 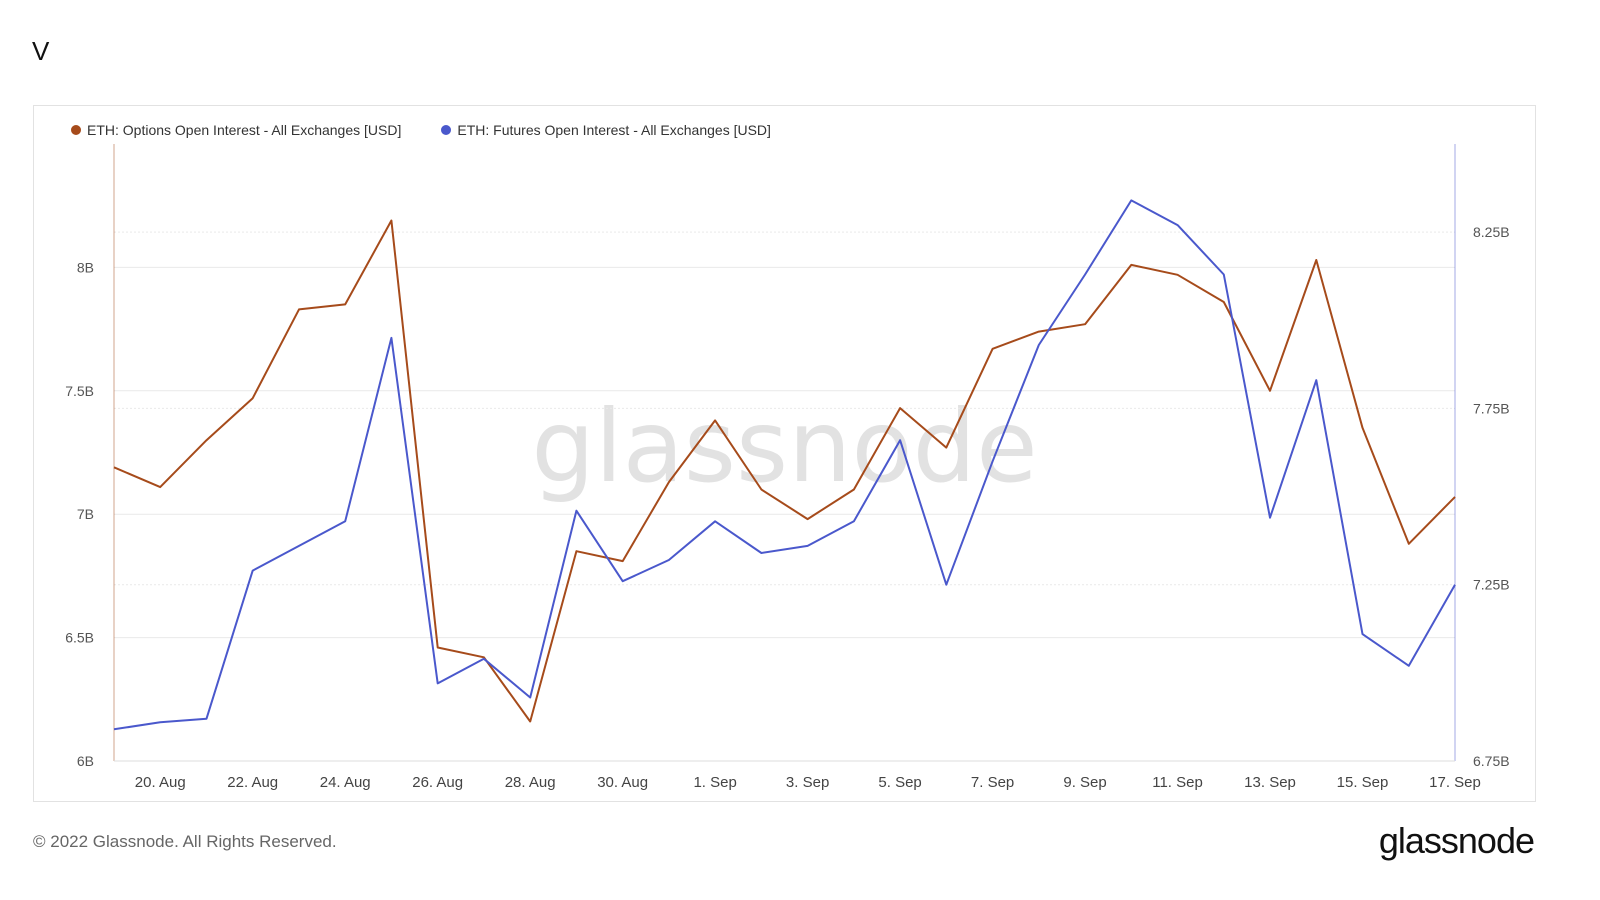 I want to click on x-tick-label: 20. Aug, so click(x=160, y=782).